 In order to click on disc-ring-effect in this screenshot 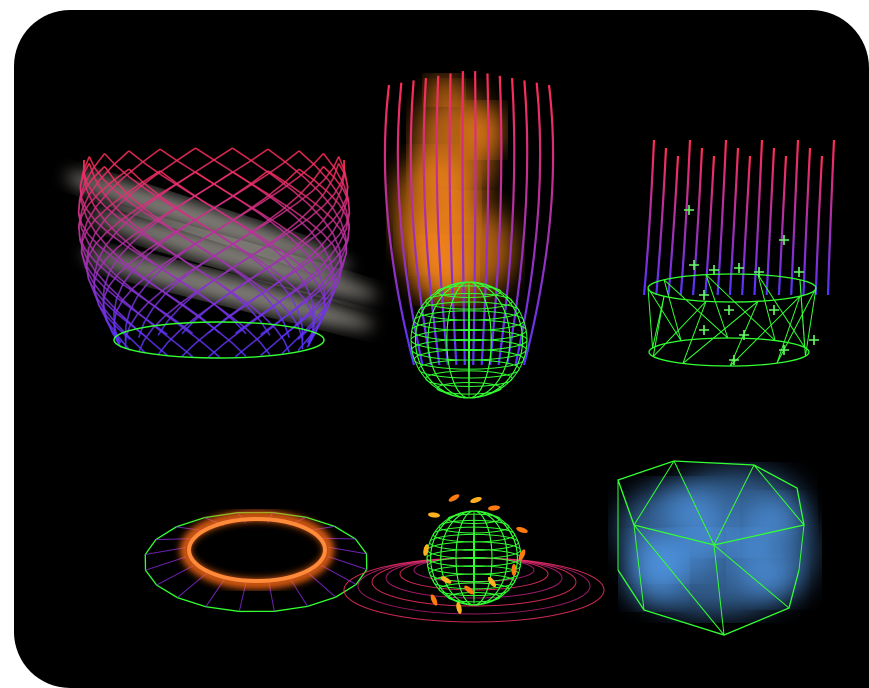, I will do `click(256, 562)`.